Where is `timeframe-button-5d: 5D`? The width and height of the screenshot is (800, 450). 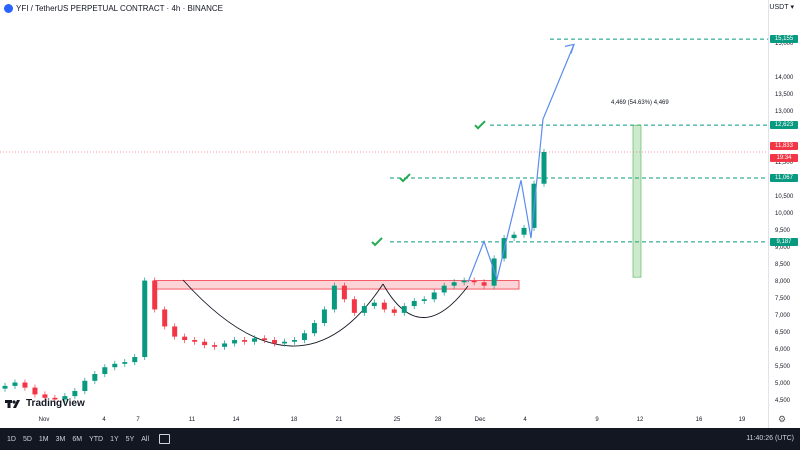
timeframe-button-5d: 5D is located at coordinates (27, 439).